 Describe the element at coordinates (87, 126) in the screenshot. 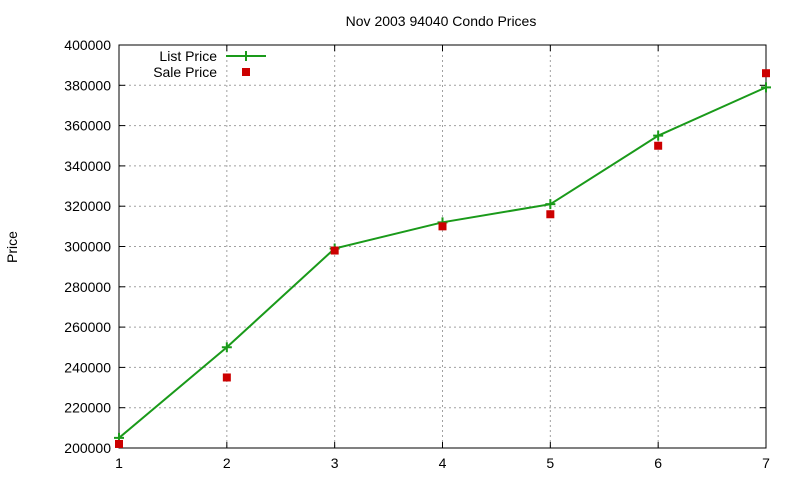

I see `y-tick-label: 360000` at that location.